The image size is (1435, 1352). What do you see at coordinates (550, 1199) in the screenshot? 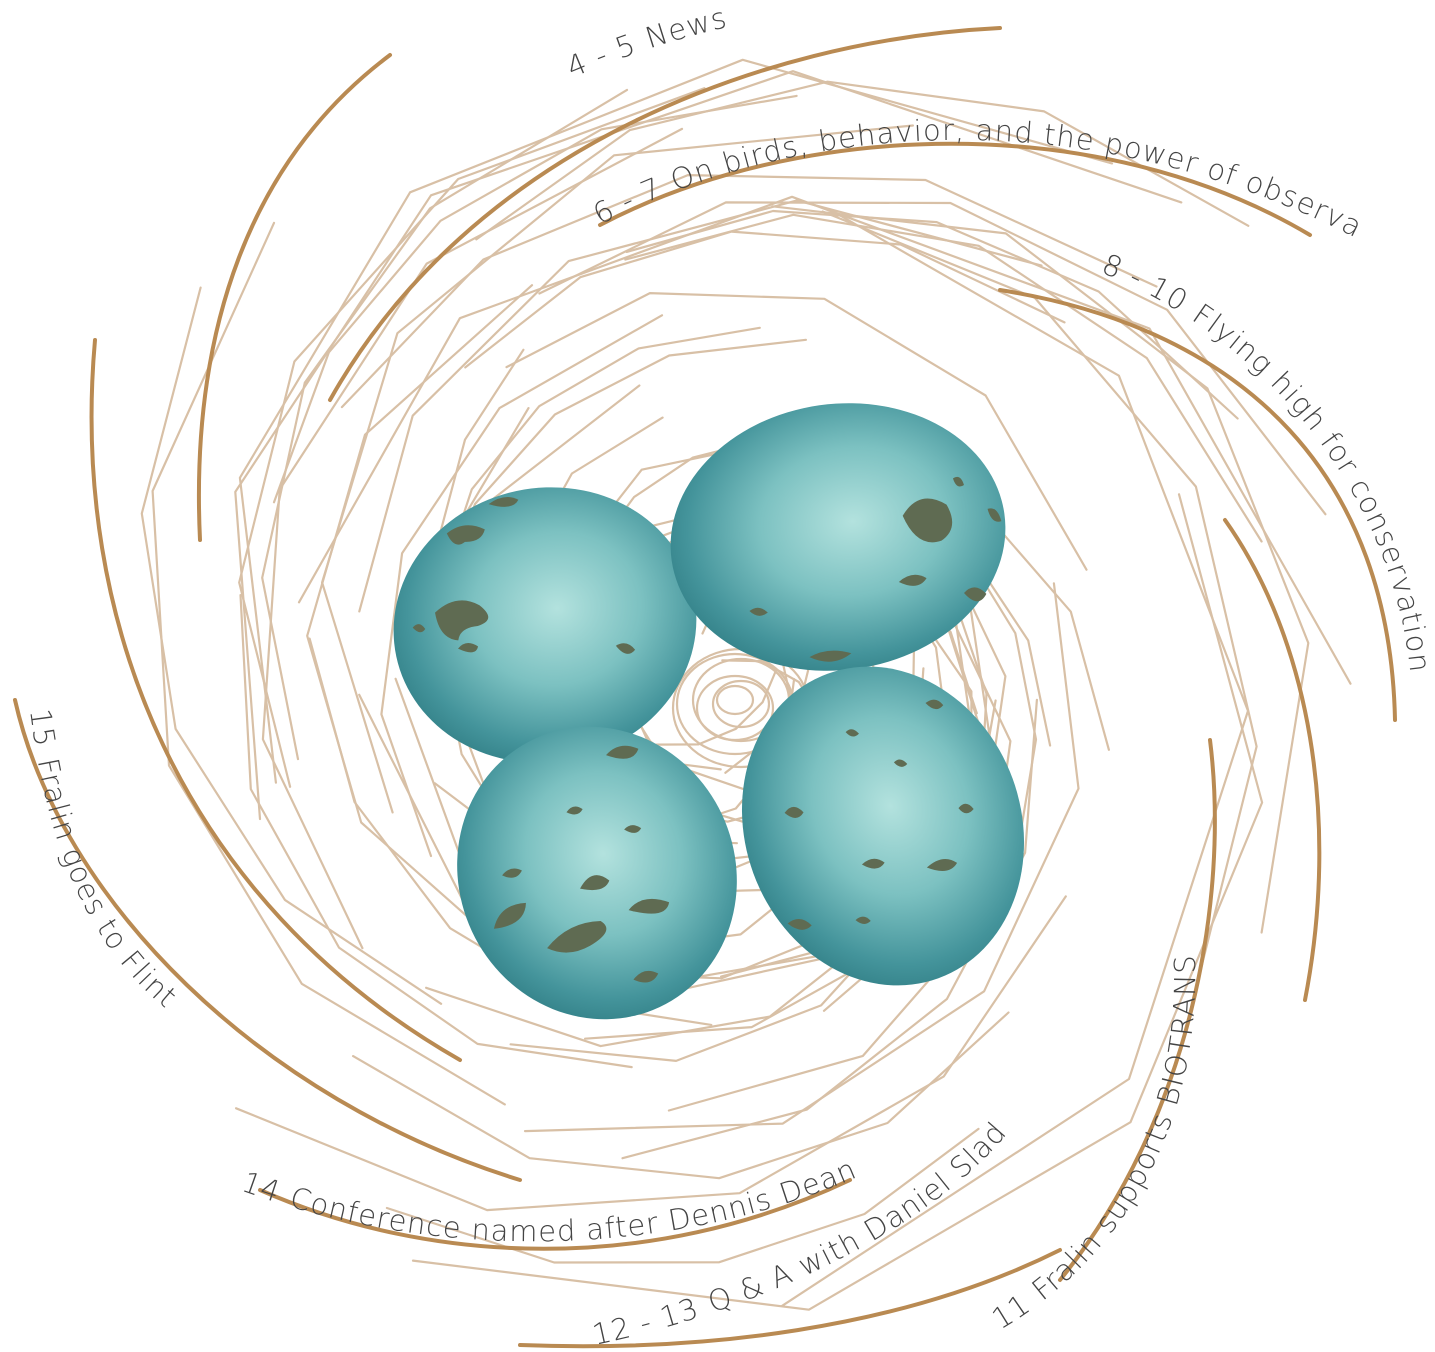
I see `toc-item-dennis-dean: 14Conference named after Dennis Dean` at bounding box center [550, 1199].